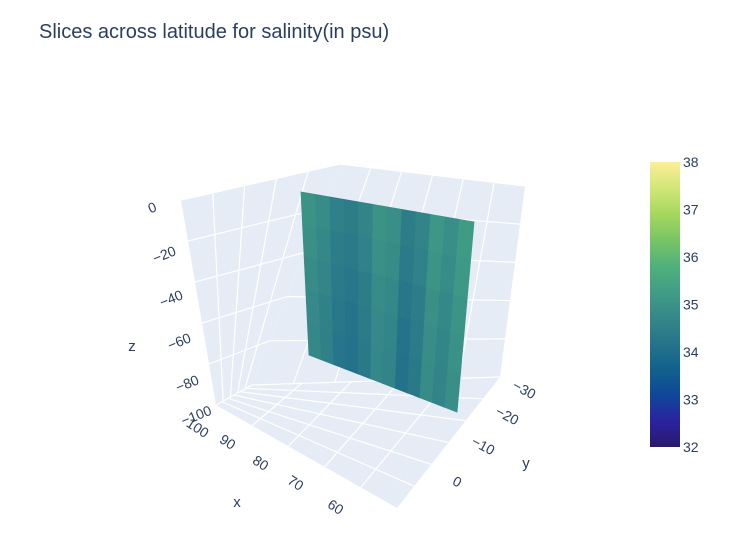  I want to click on z-tick-label: −40, so click(171, 298).